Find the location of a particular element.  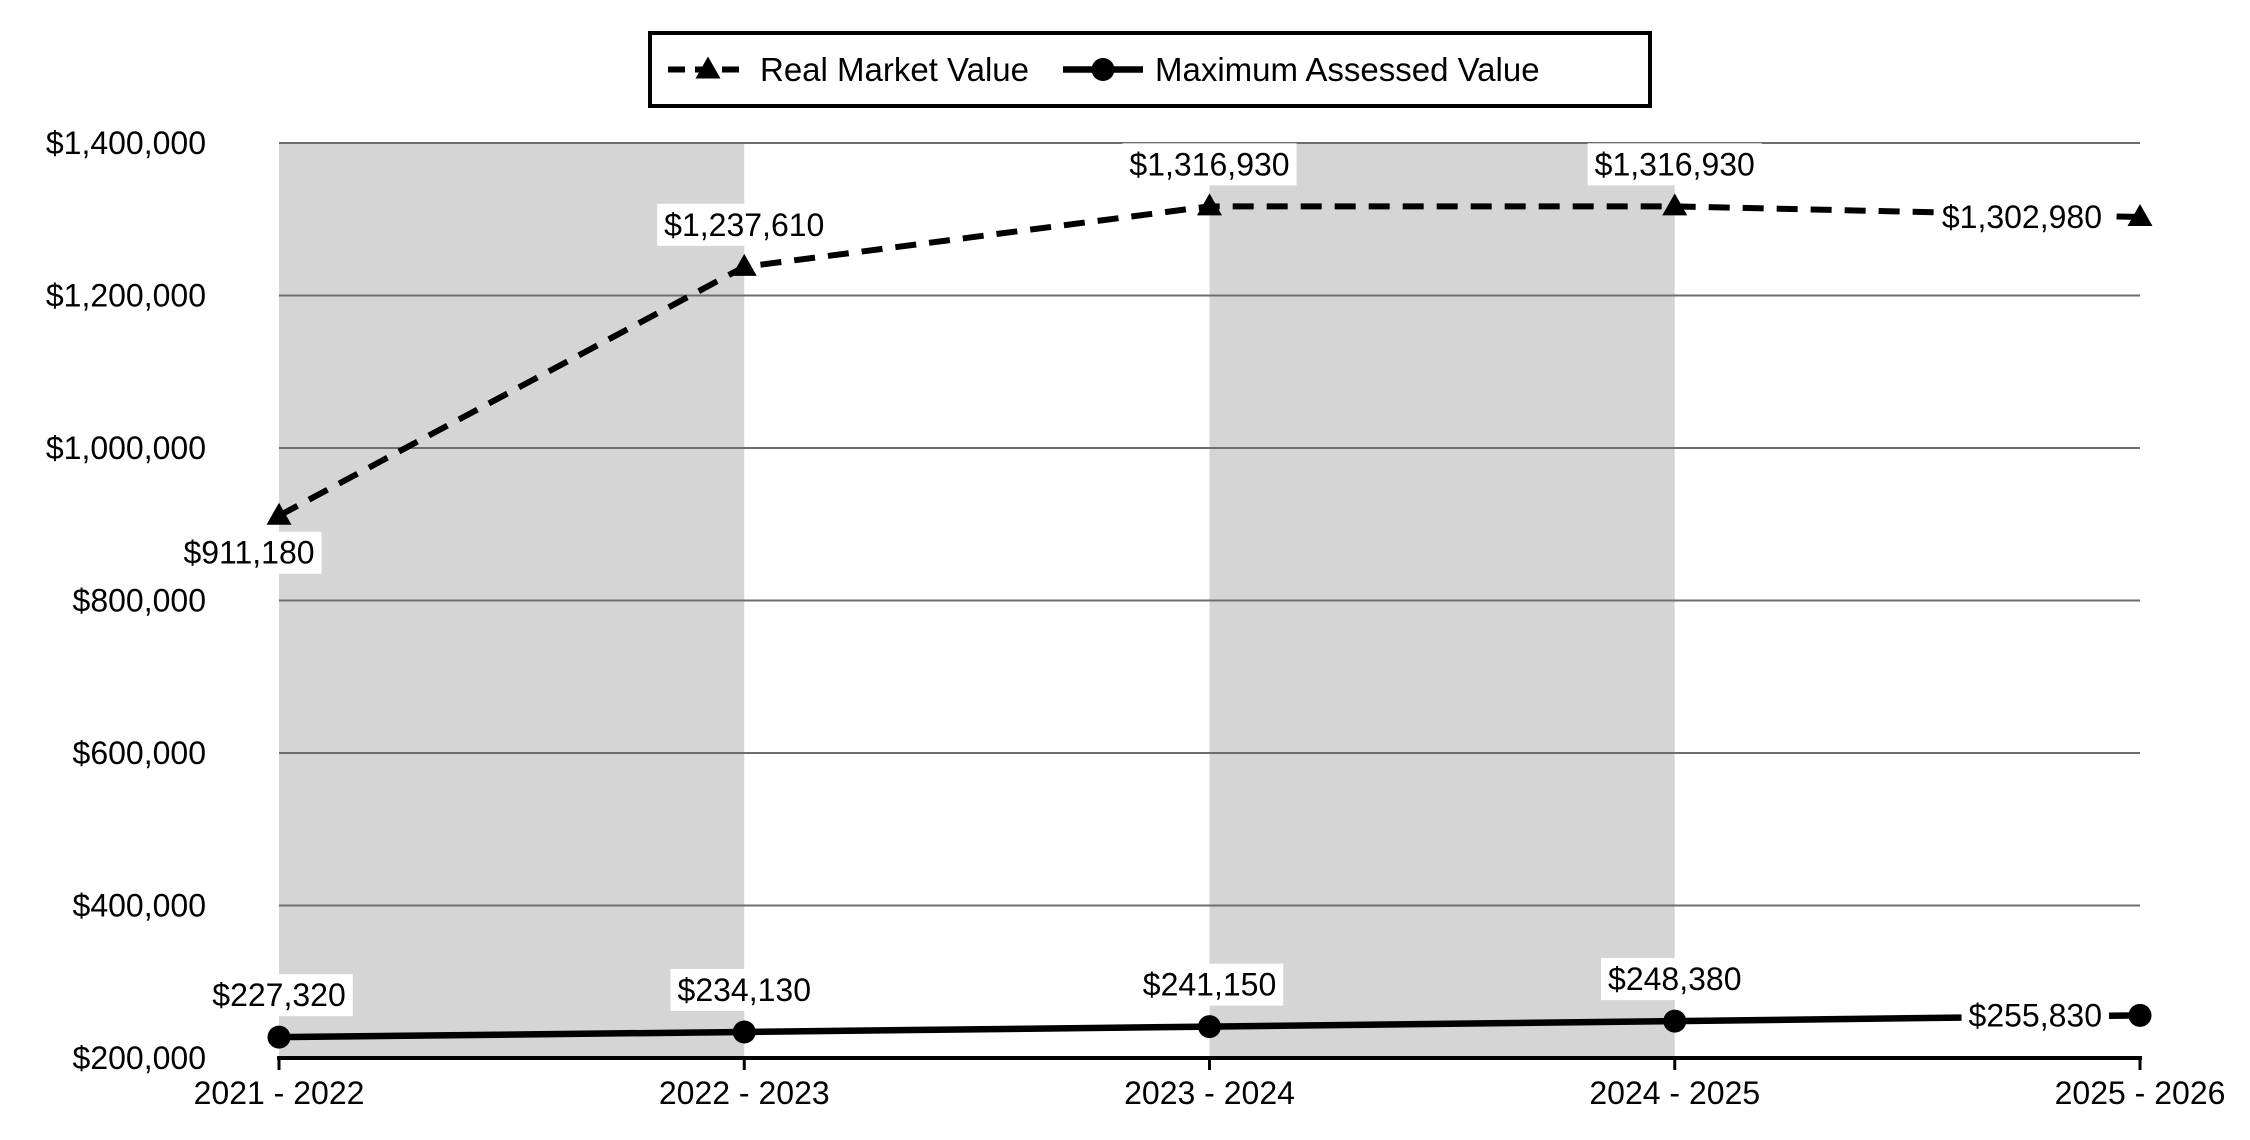

legend-label-maximum-assessed-value: Maximum Assessed Value is located at coordinates (1347, 69).